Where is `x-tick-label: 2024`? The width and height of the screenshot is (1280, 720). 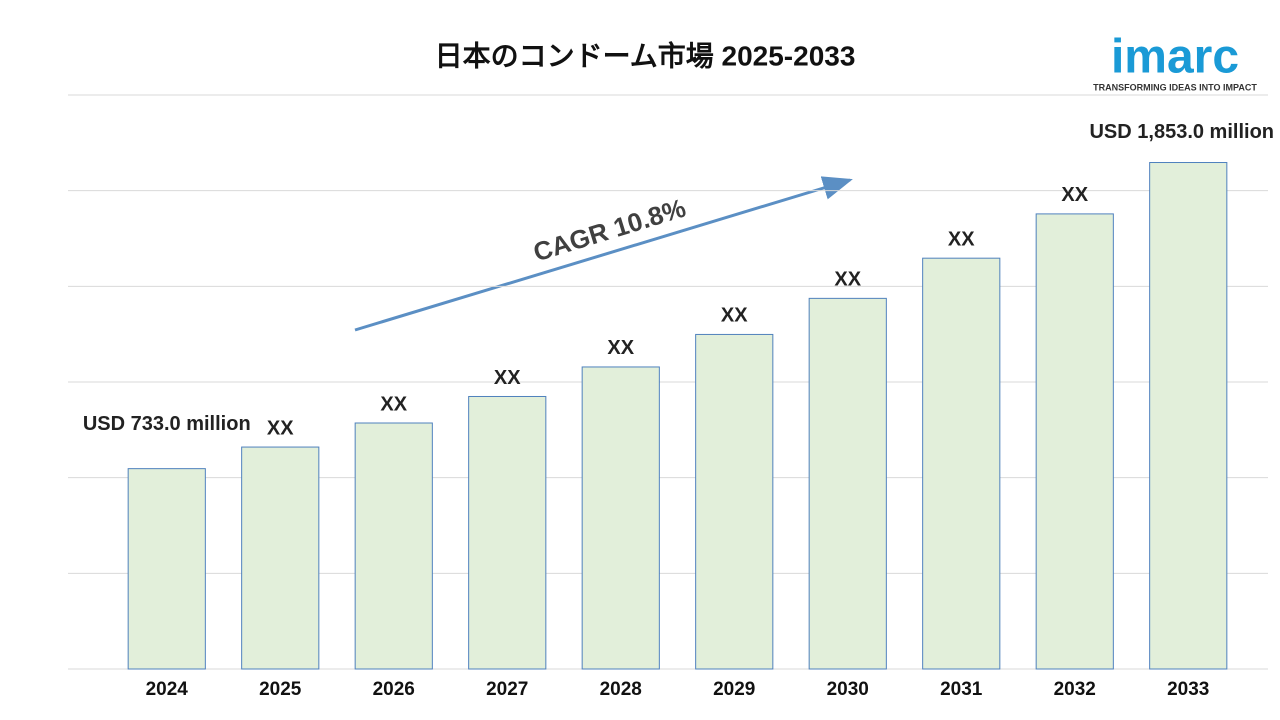
x-tick-label: 2024 is located at coordinates (167, 689).